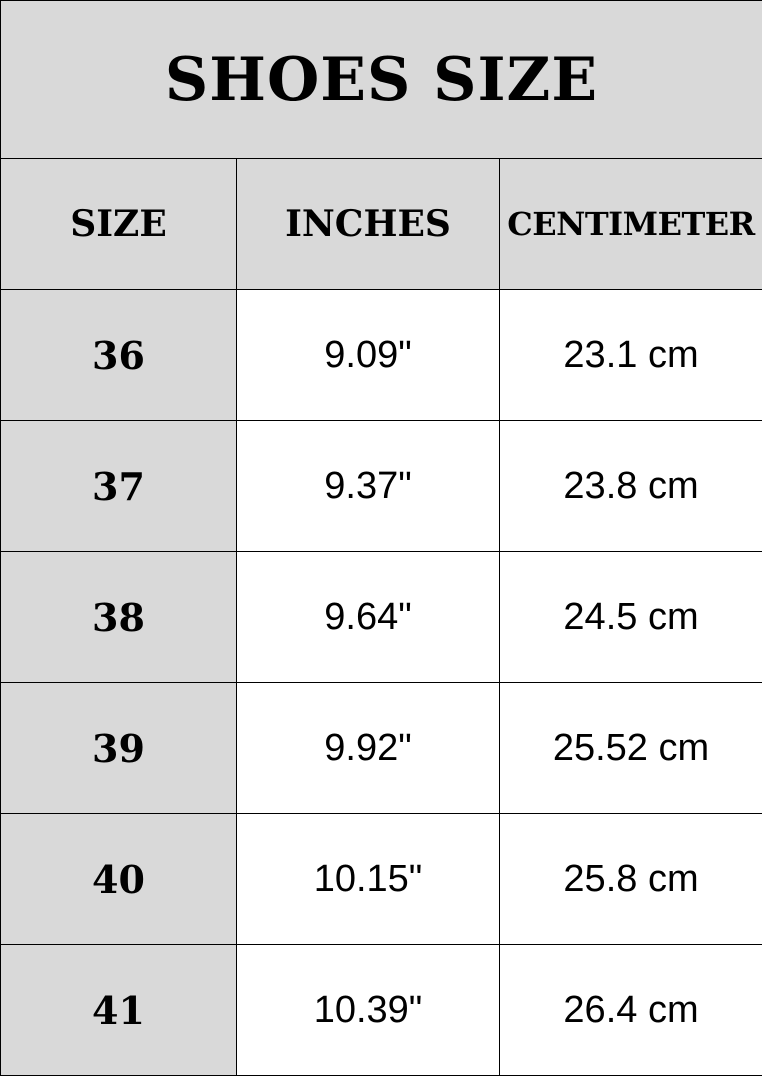 This screenshot has width=762, height=1076. What do you see at coordinates (368, 1010) in the screenshot?
I see `inches-cell: 10.39"` at bounding box center [368, 1010].